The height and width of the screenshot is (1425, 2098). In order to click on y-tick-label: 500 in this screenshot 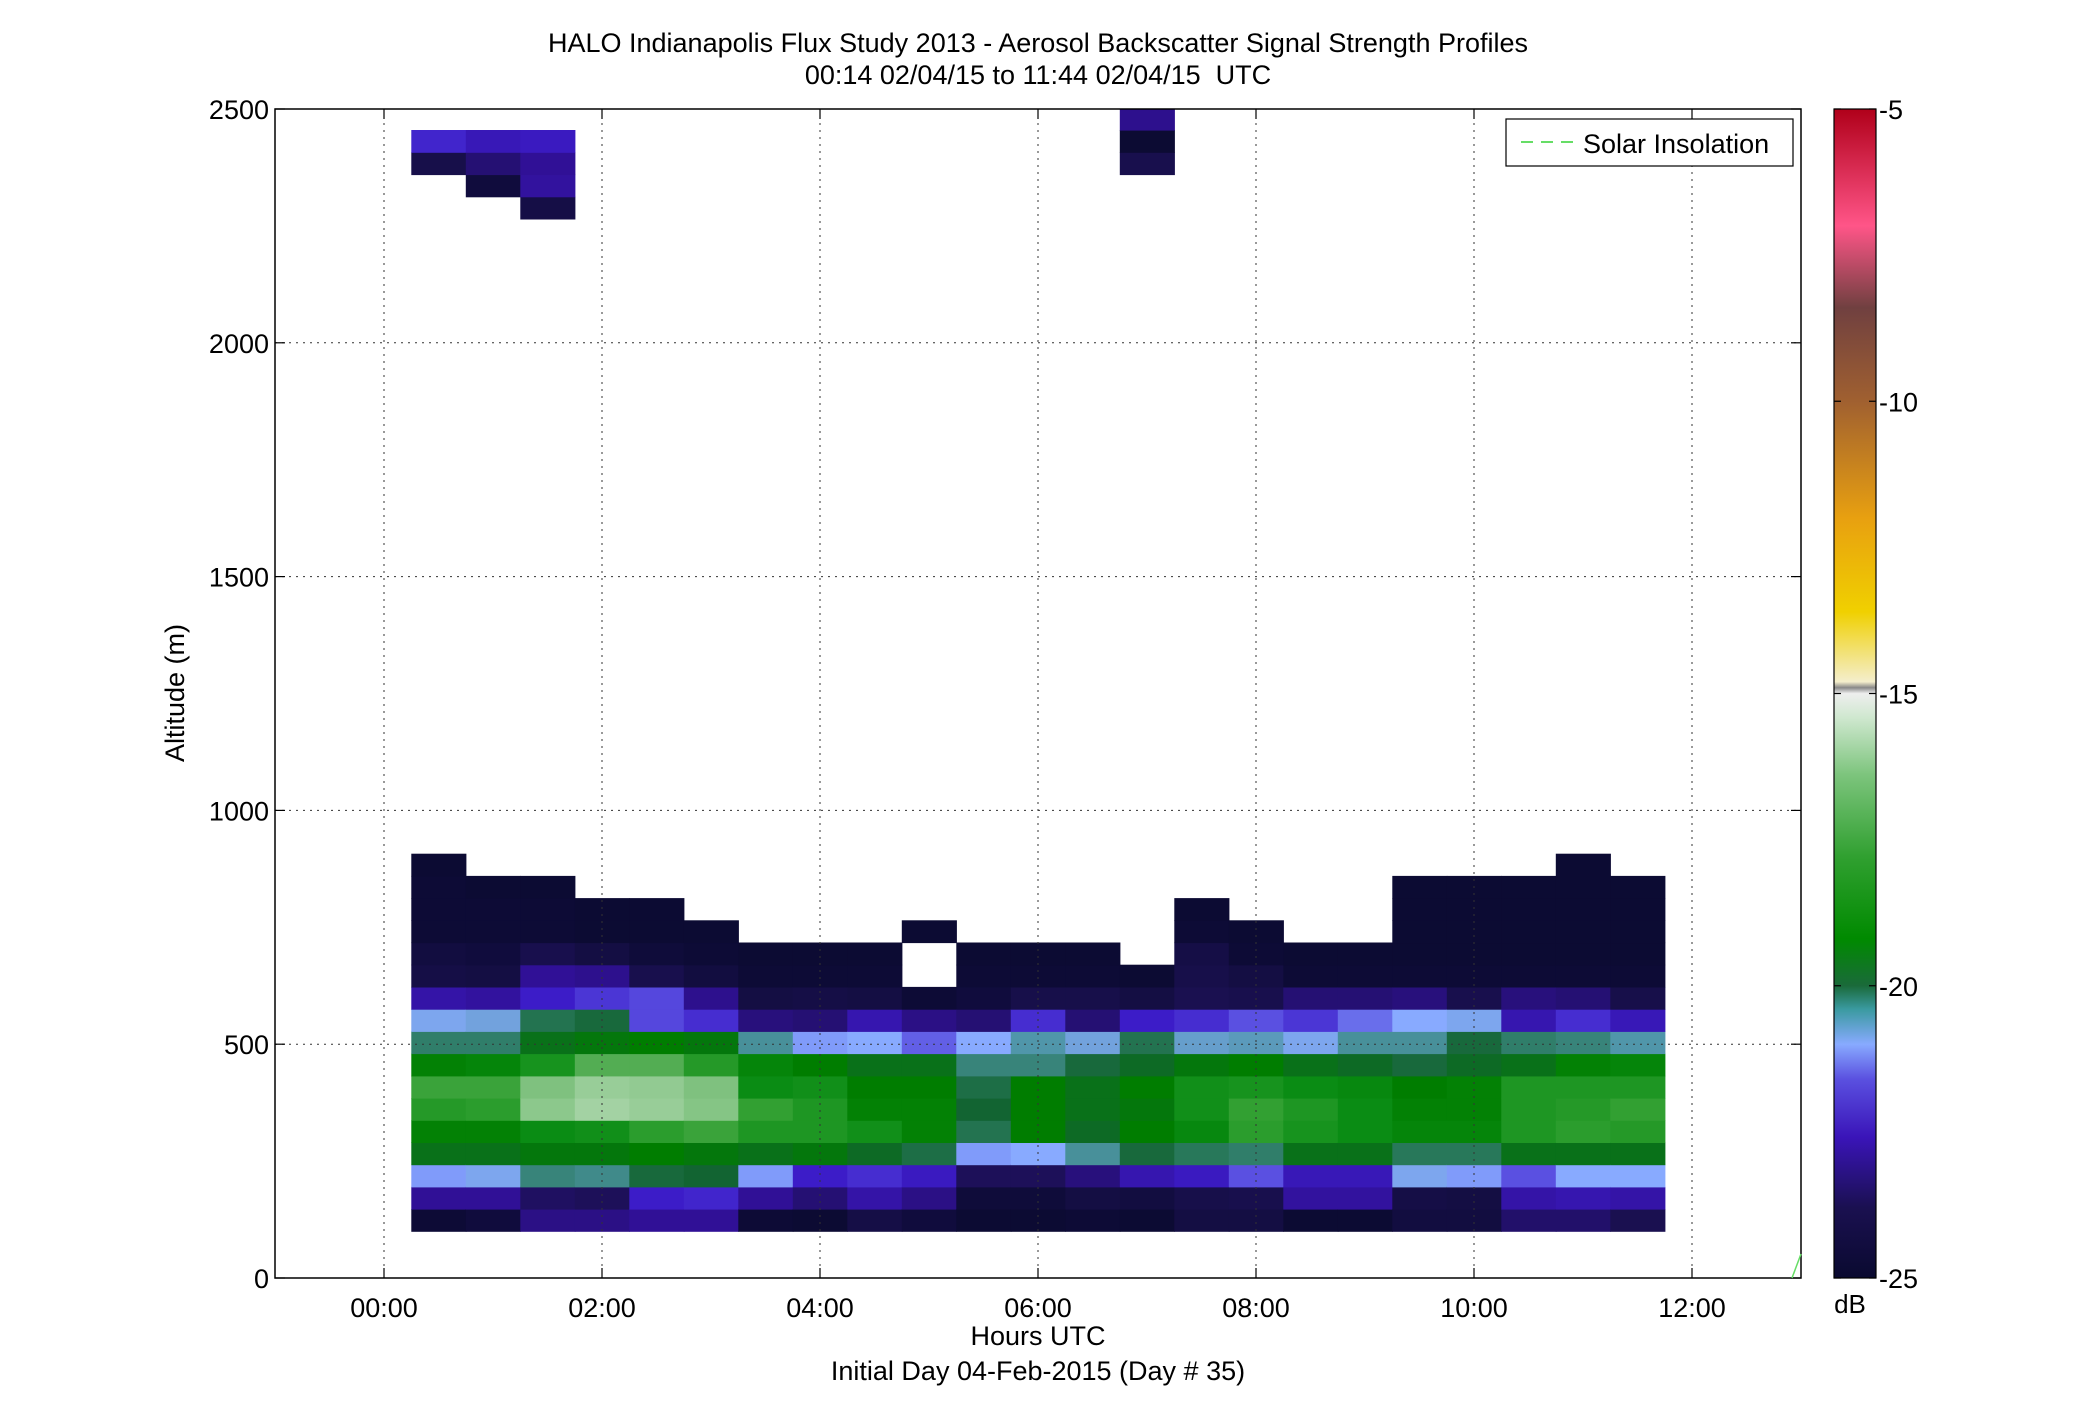, I will do `click(246, 1045)`.